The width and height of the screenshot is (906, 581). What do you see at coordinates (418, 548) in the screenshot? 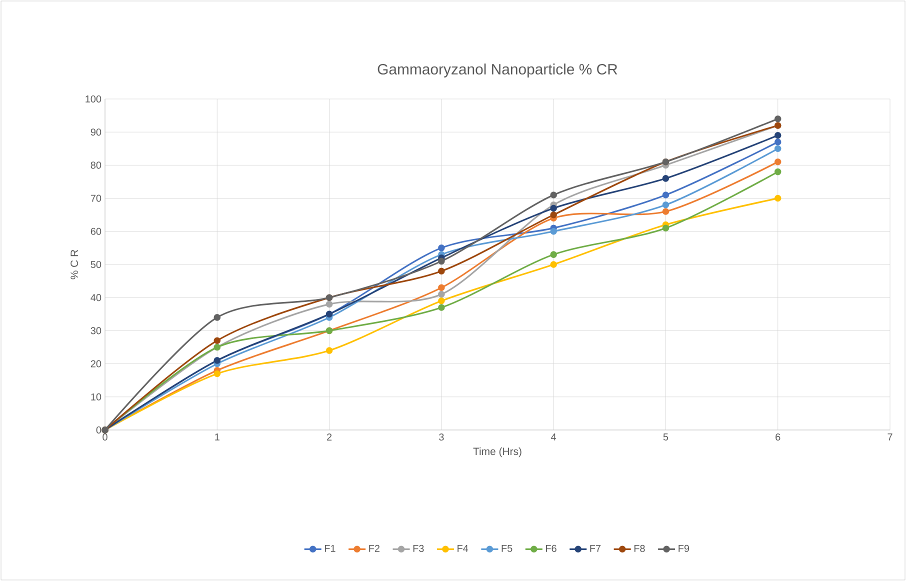
I see `legend-label: F3` at bounding box center [418, 548].